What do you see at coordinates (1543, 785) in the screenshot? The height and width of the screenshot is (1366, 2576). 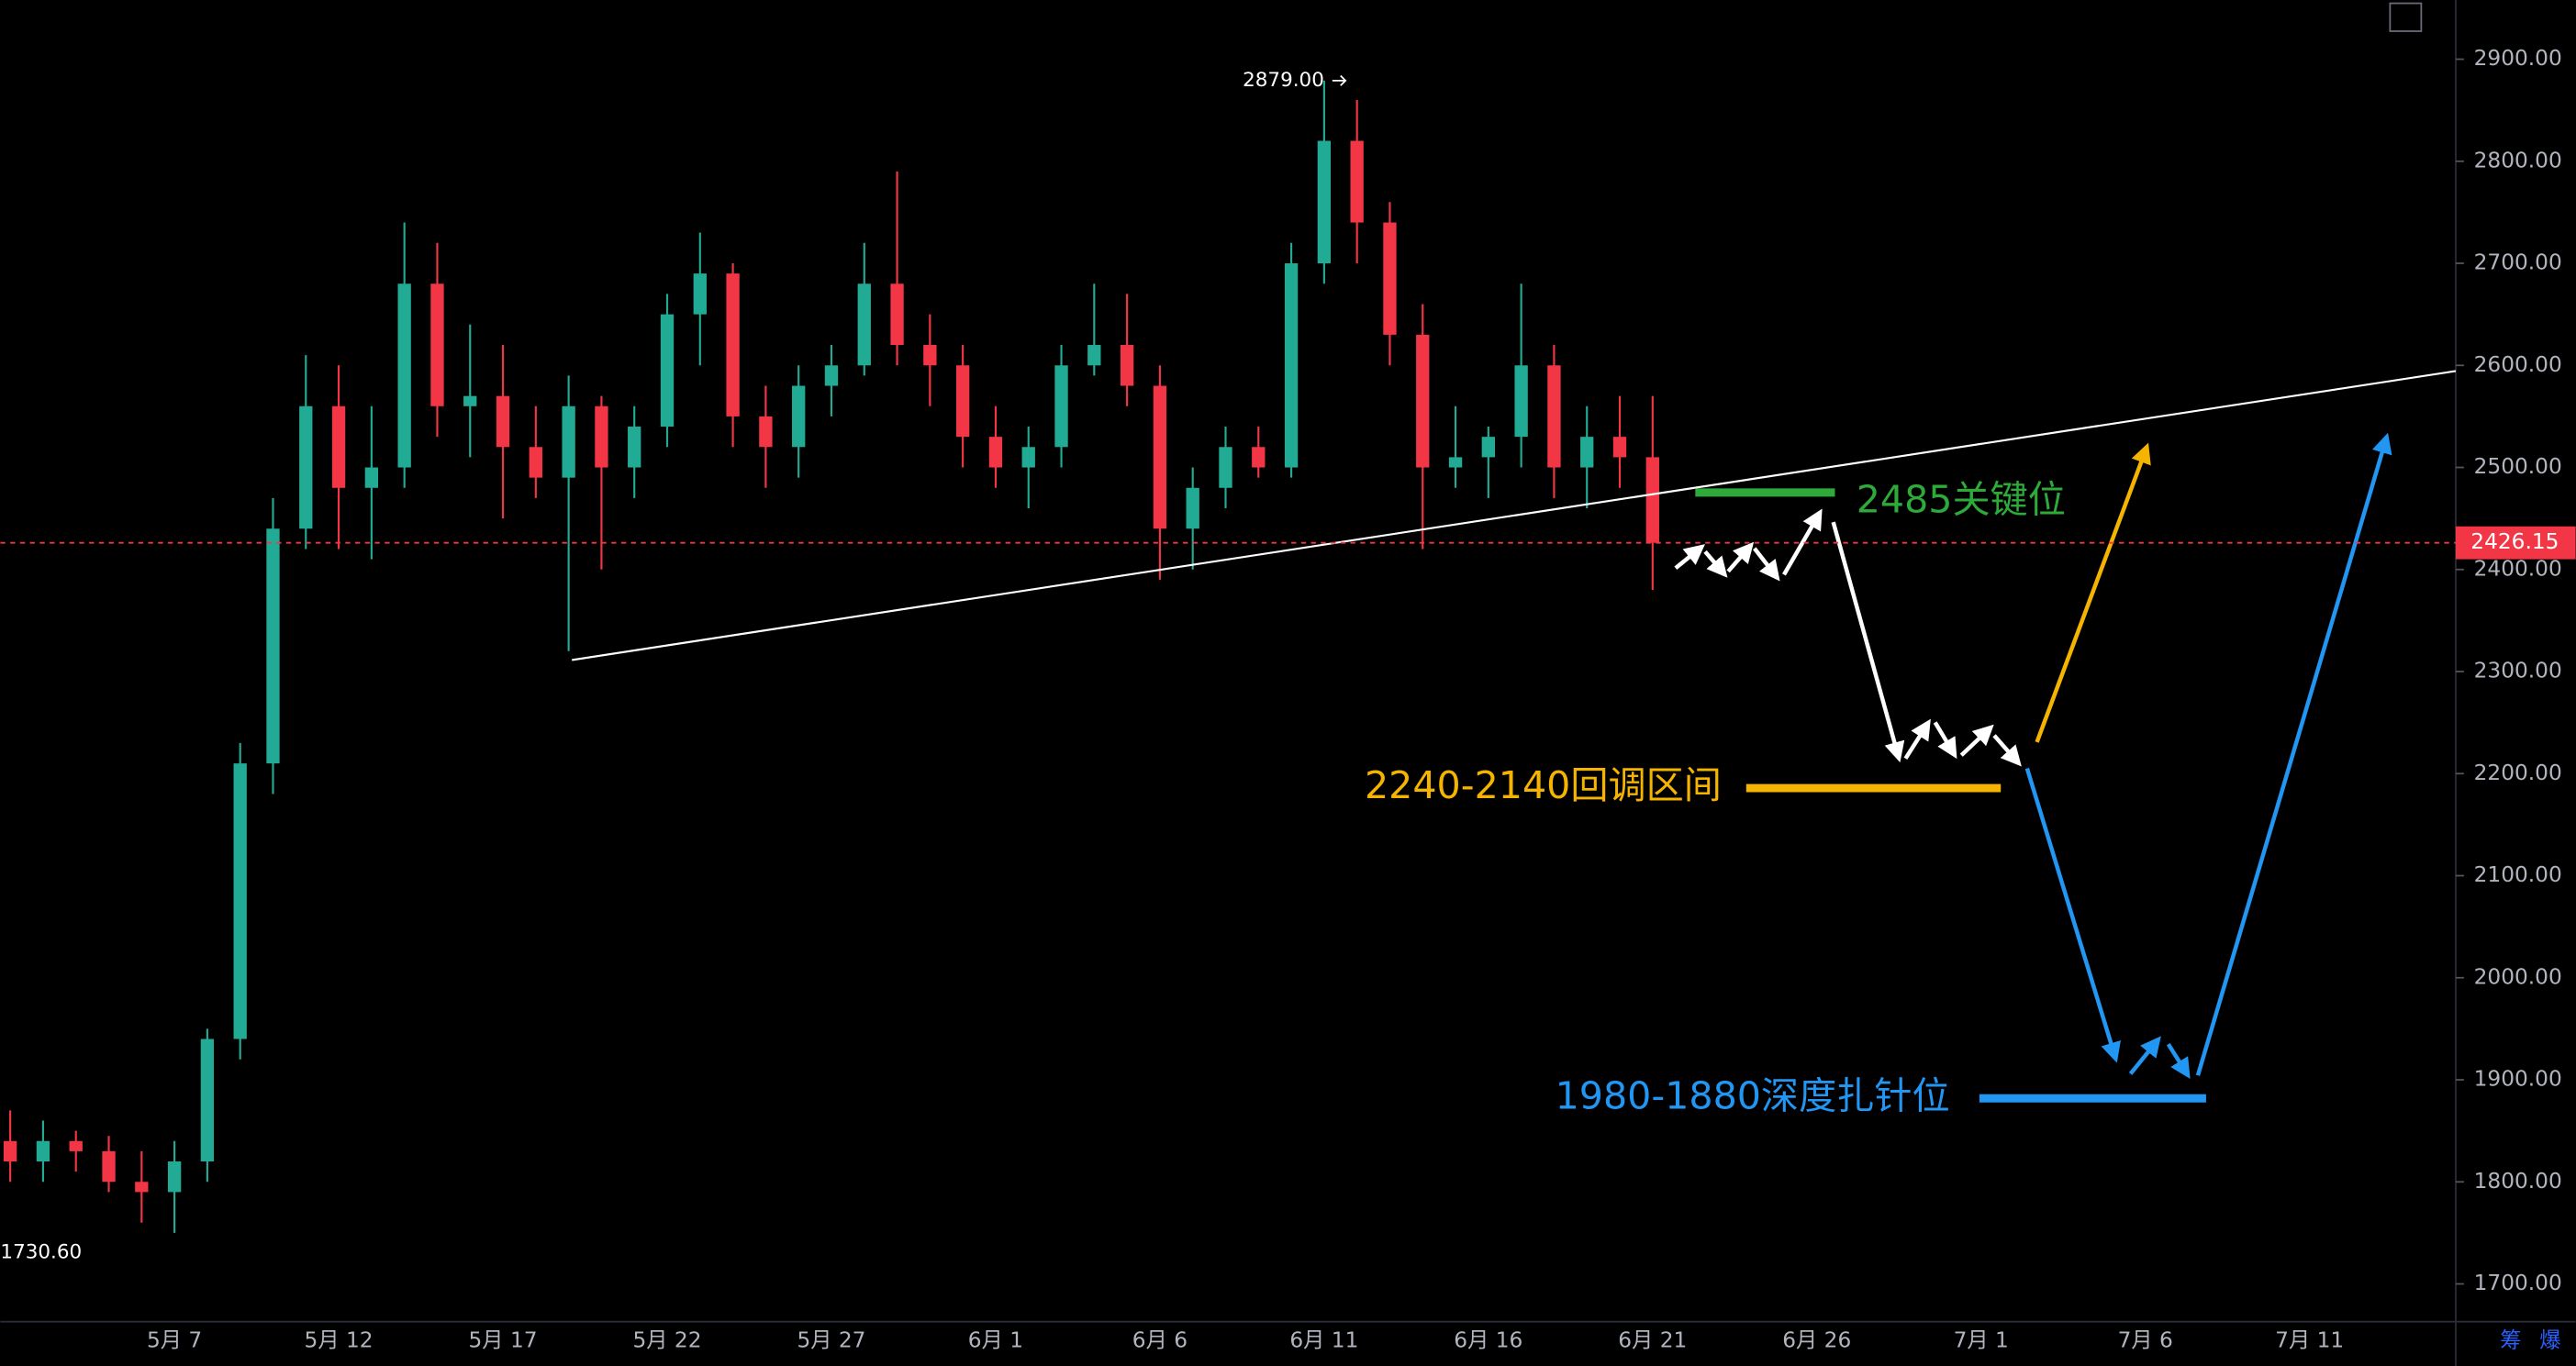 I see `annotation: 2240-2140回调区间` at bounding box center [1543, 785].